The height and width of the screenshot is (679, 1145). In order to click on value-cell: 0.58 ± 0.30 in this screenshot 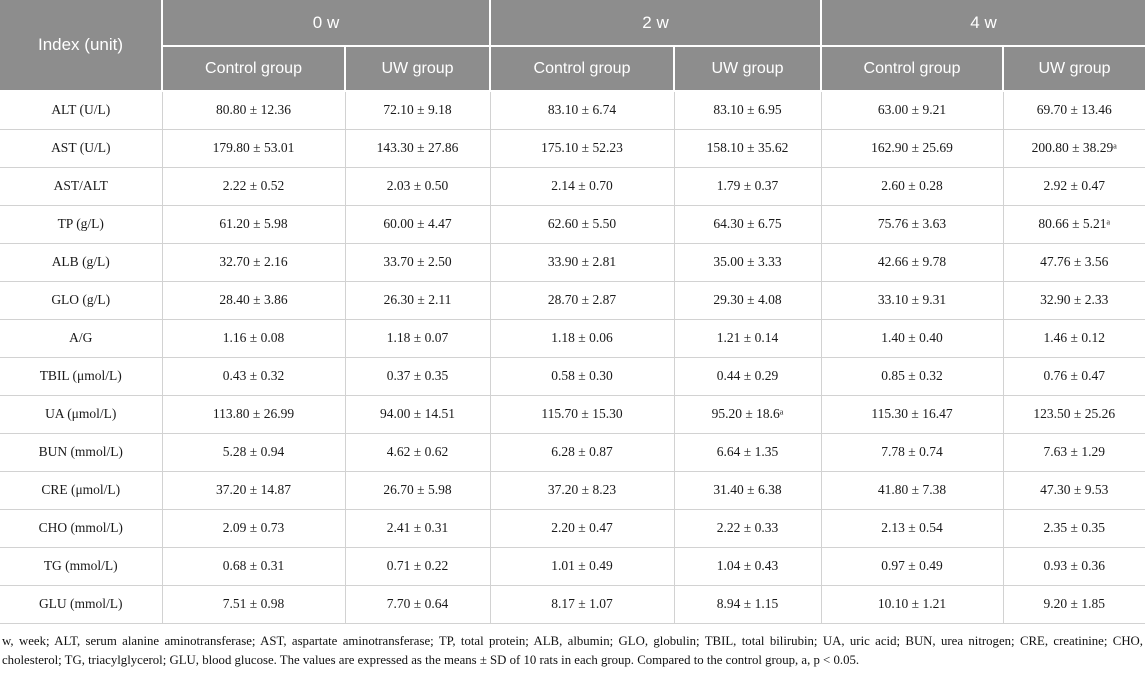, I will do `click(582, 376)`.